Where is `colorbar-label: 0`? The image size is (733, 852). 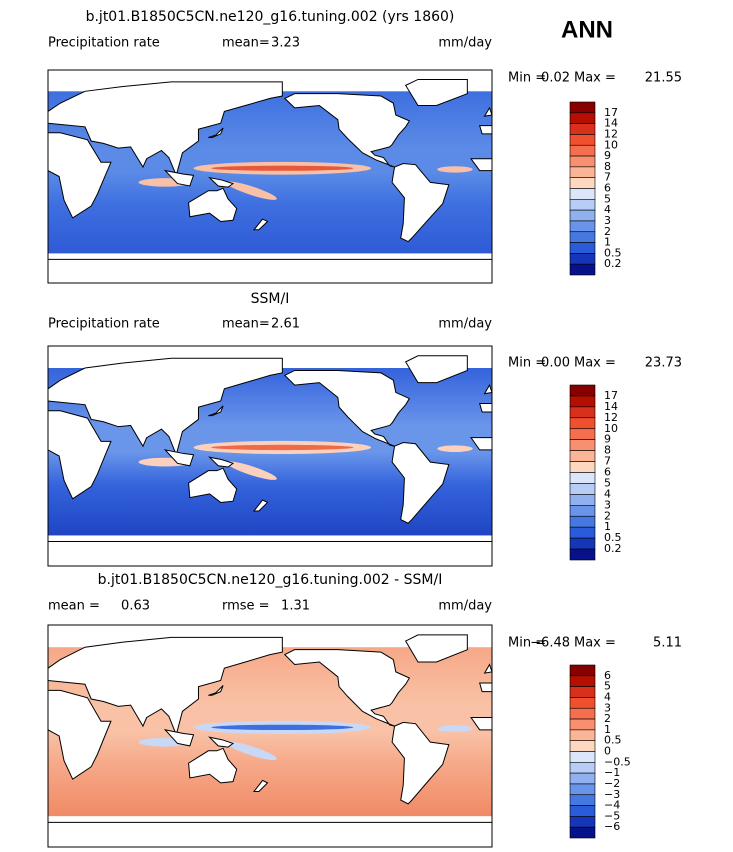 colorbar-label: 0 is located at coordinates (607, 751).